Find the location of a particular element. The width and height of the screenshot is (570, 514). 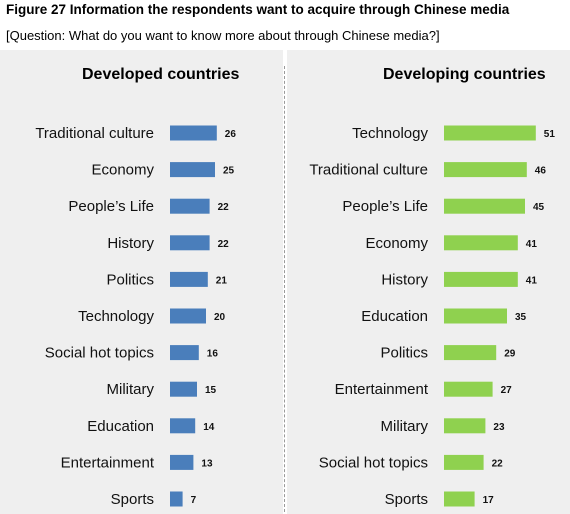

developing-value-sports: 17 is located at coordinates (489, 500).